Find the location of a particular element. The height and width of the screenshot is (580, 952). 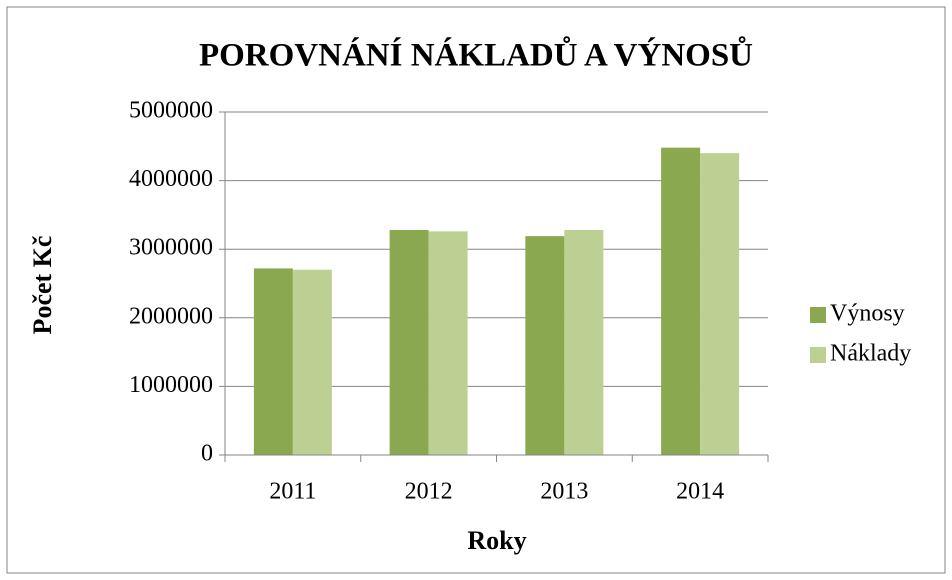

y-tick-label: 5000000 is located at coordinates (171, 111).